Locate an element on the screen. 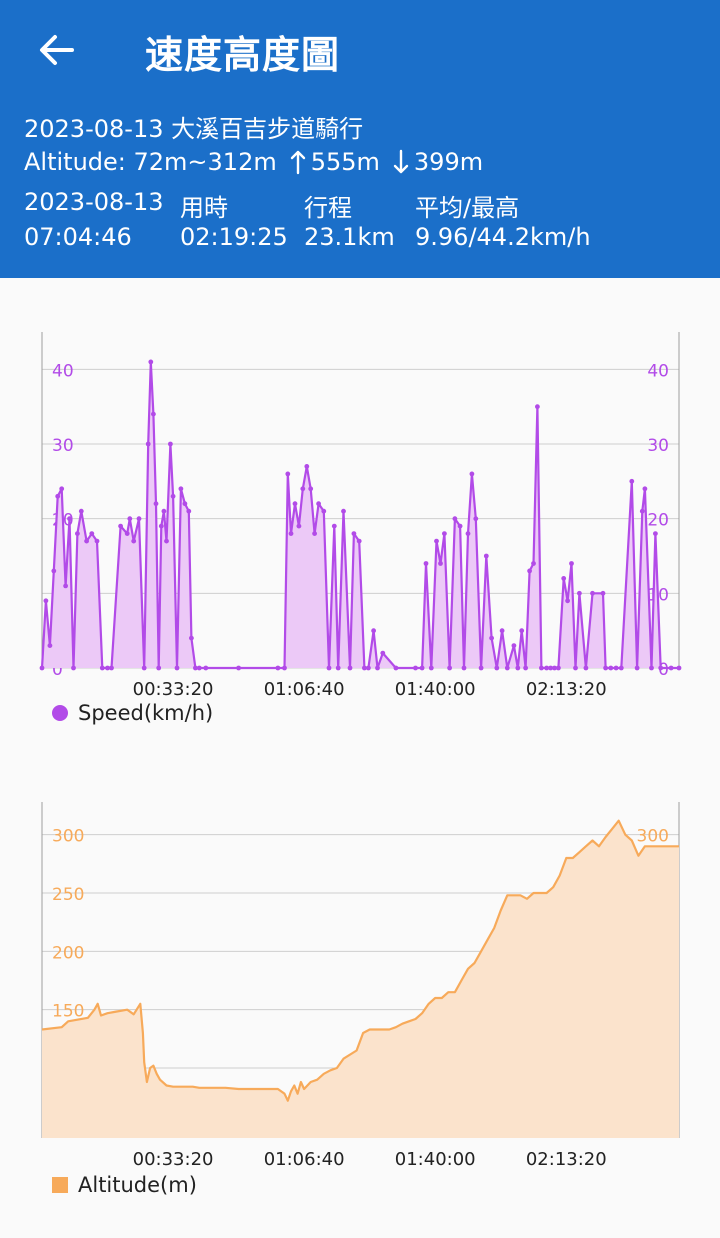 The image size is (720, 1238). speed-legend: Speed(km/h) is located at coordinates (132, 713).